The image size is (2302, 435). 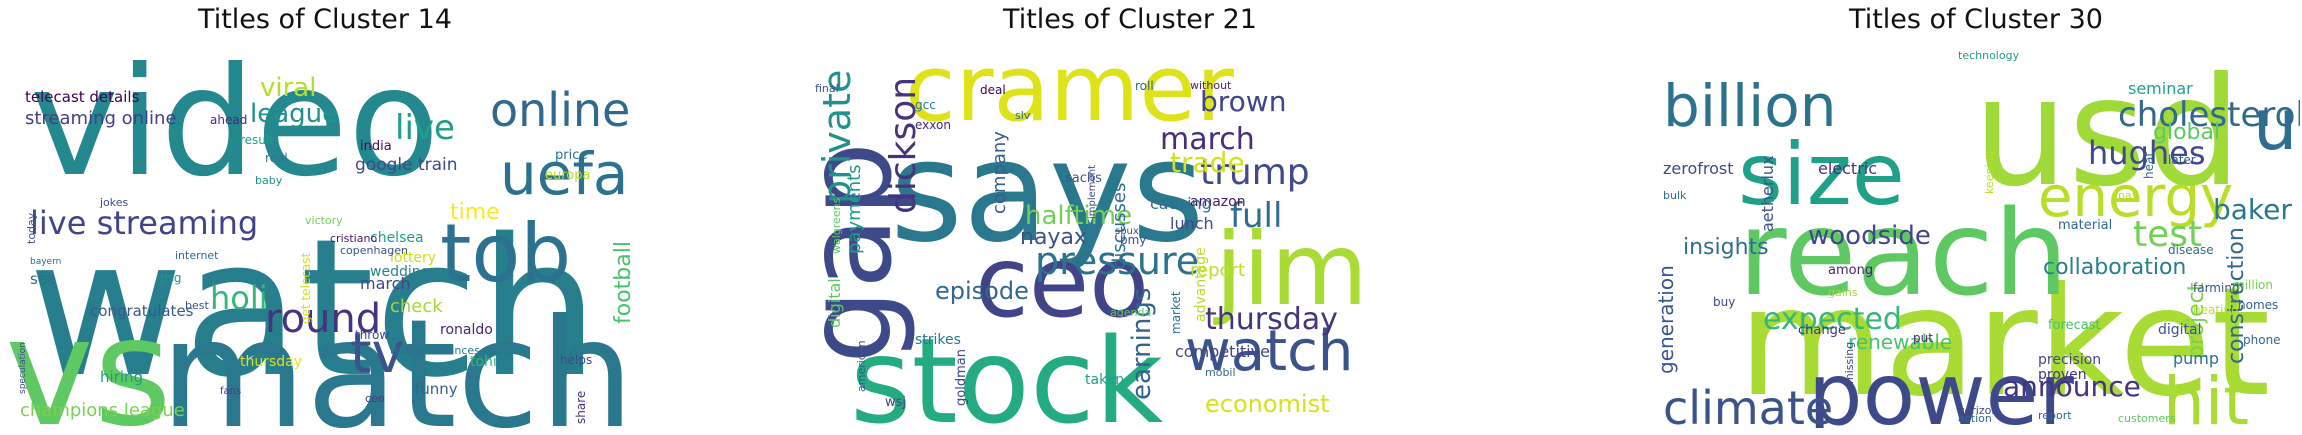 I want to click on cloud-word: thursday, so click(x=271, y=362).